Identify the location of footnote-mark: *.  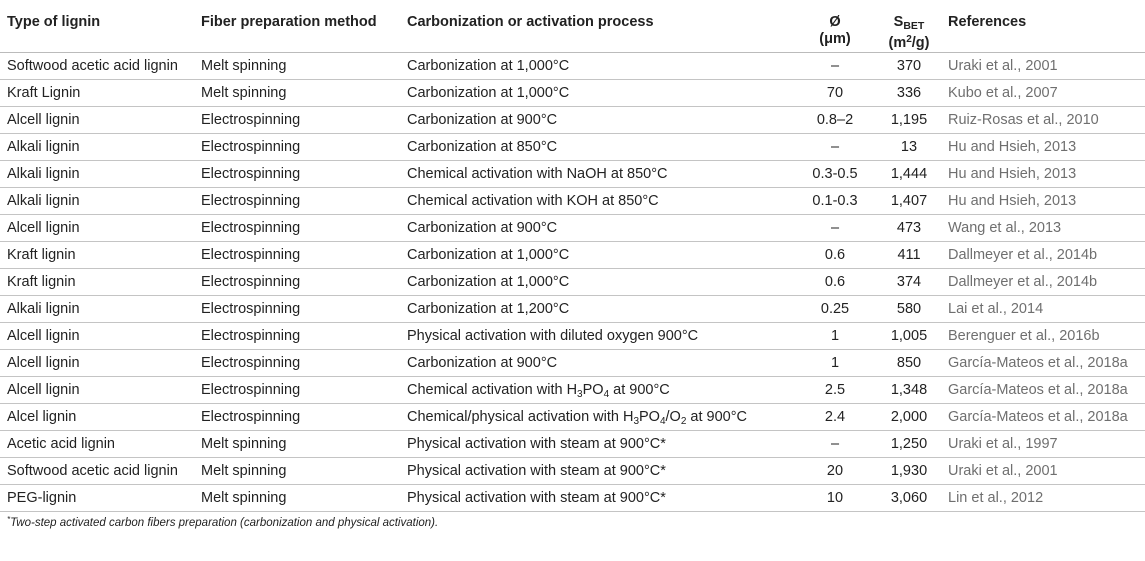
(9, 519).